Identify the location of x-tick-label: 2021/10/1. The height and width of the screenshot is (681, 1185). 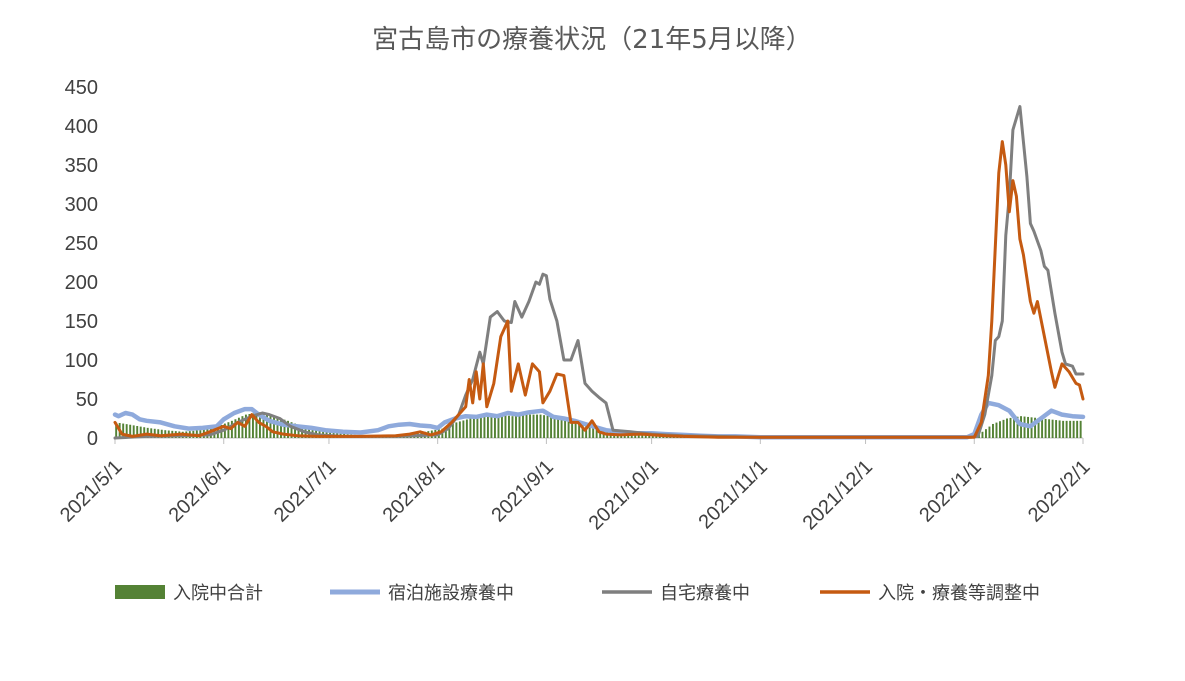
(624, 495).